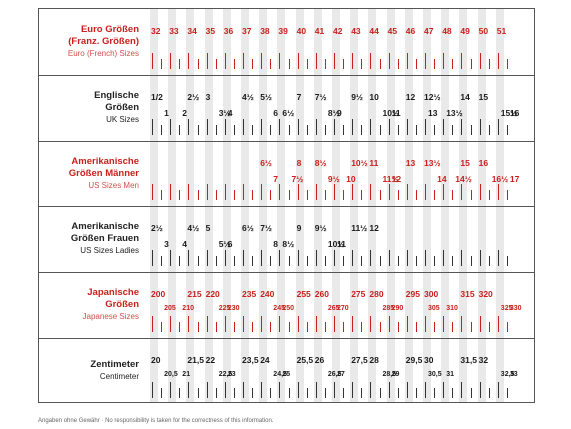  Describe the element at coordinates (105, 161) in the screenshot. I see `row-title-line: Amerikanische` at that location.